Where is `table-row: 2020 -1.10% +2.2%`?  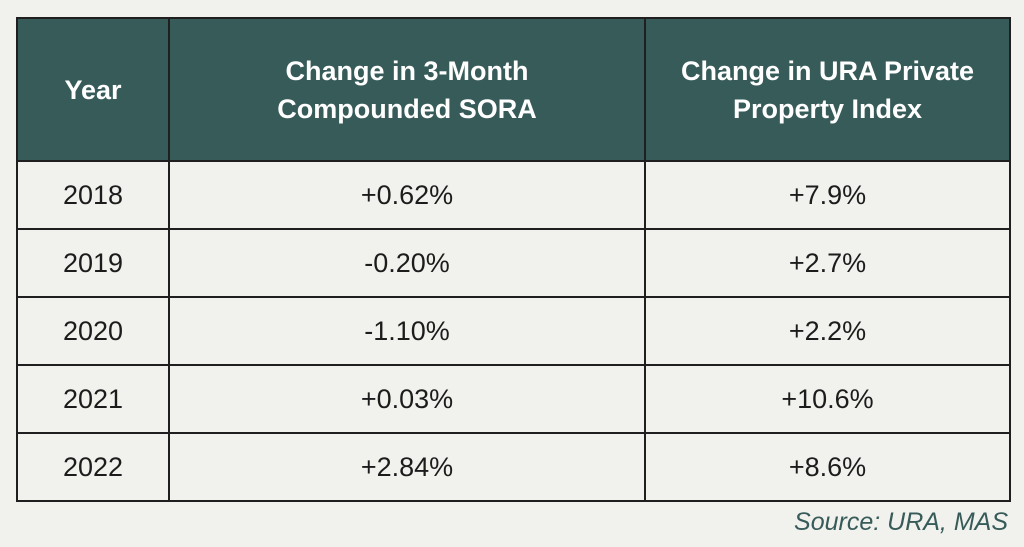
table-row: 2020 -1.10% +2.2% is located at coordinates (513, 331).